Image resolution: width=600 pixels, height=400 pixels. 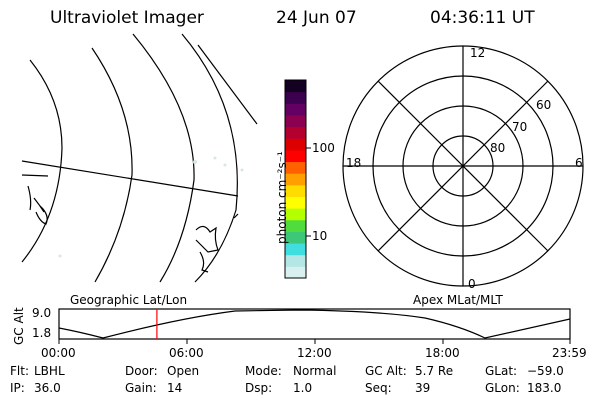 What do you see at coordinates (58, 353) in the screenshot?
I see `time-tick-0: 00:00` at bounding box center [58, 353].